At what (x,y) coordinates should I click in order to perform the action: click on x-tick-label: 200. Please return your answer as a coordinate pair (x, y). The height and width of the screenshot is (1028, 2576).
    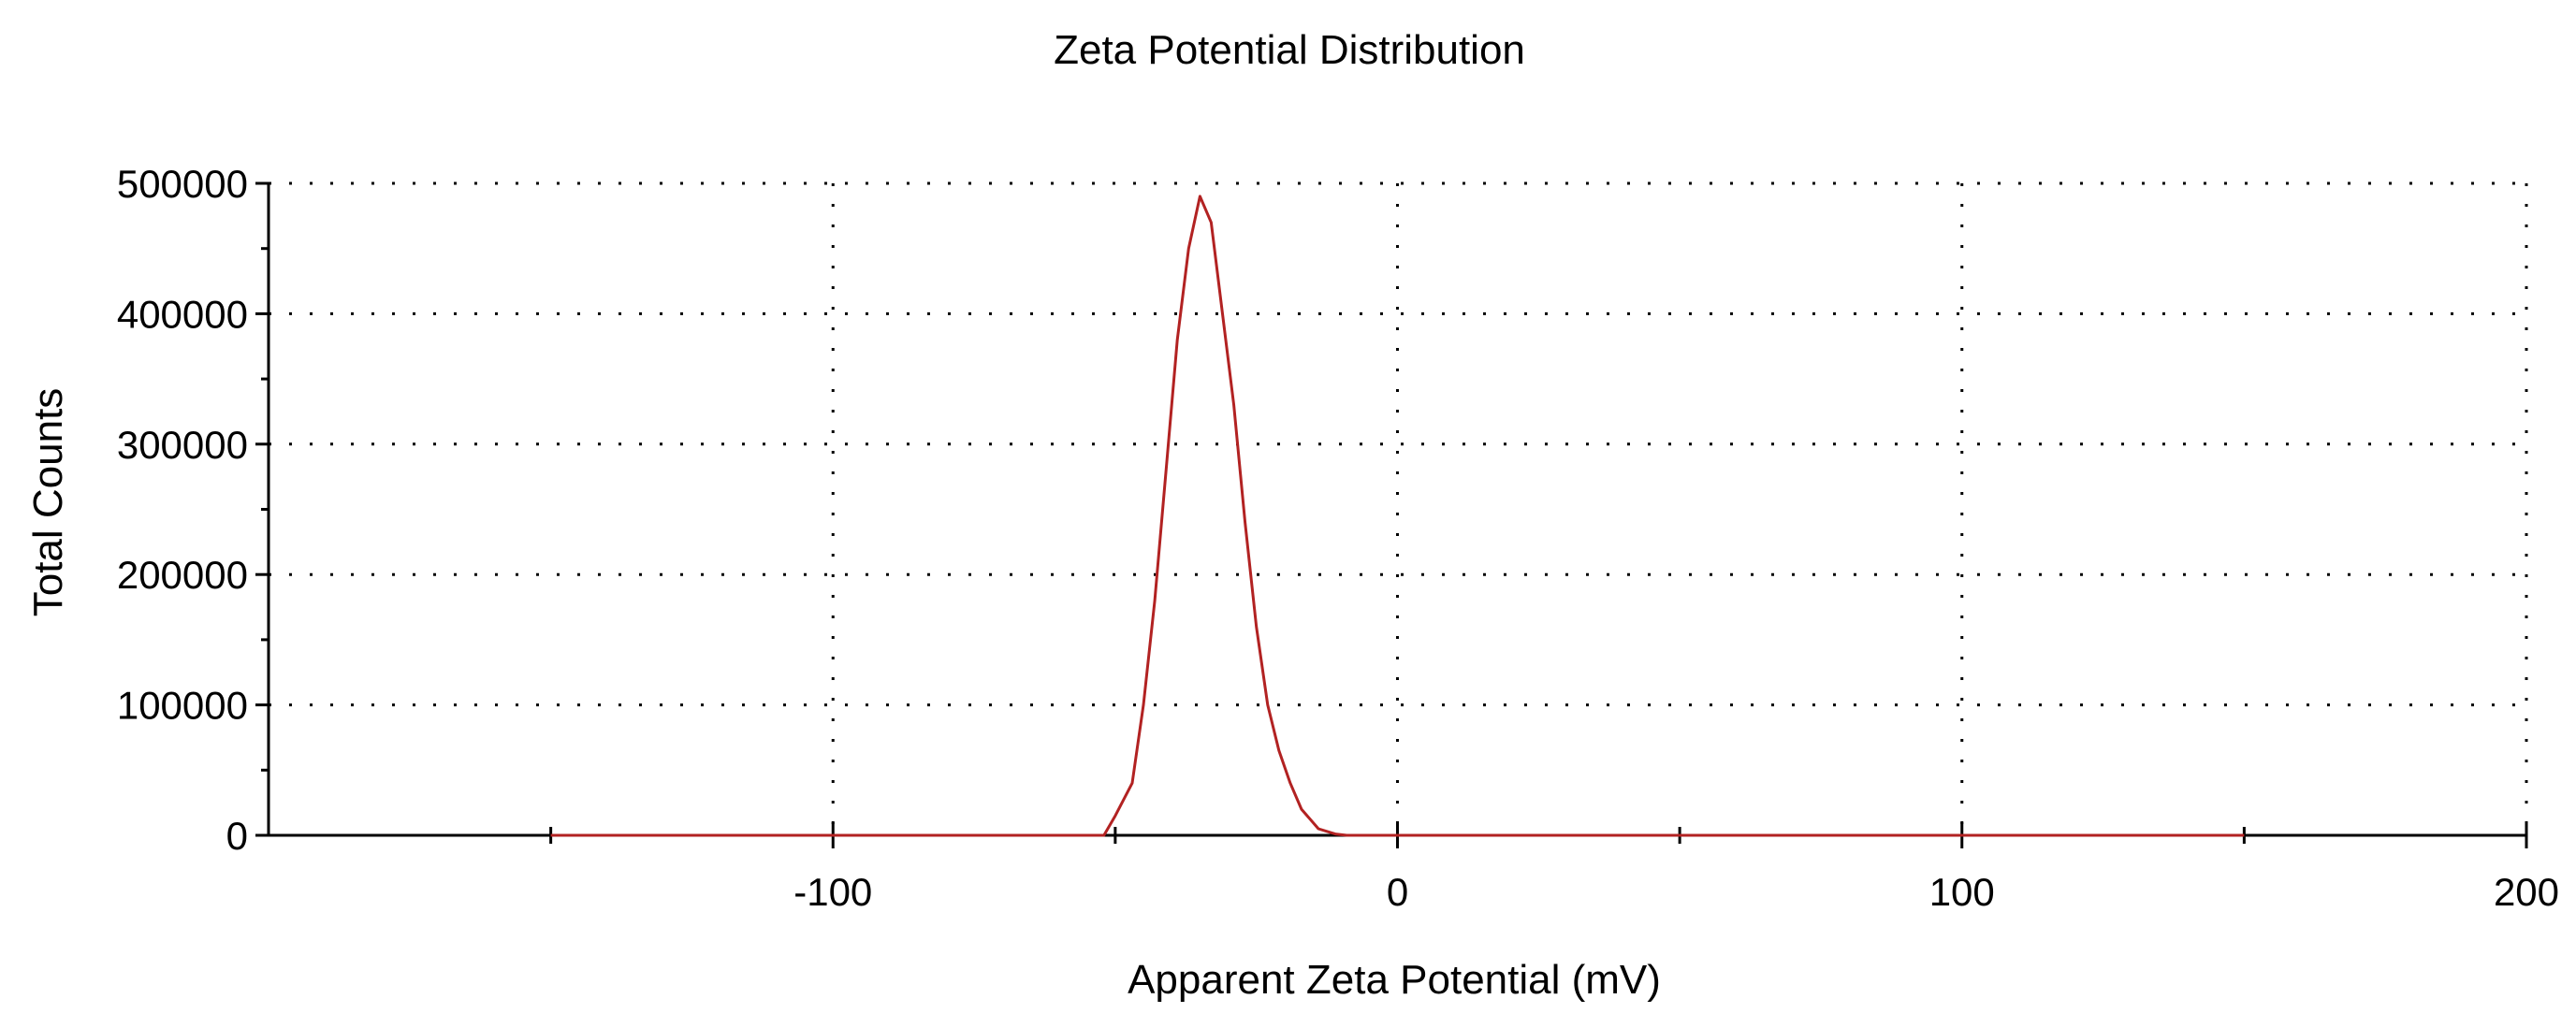
    Looking at the image, I should click on (2526, 892).